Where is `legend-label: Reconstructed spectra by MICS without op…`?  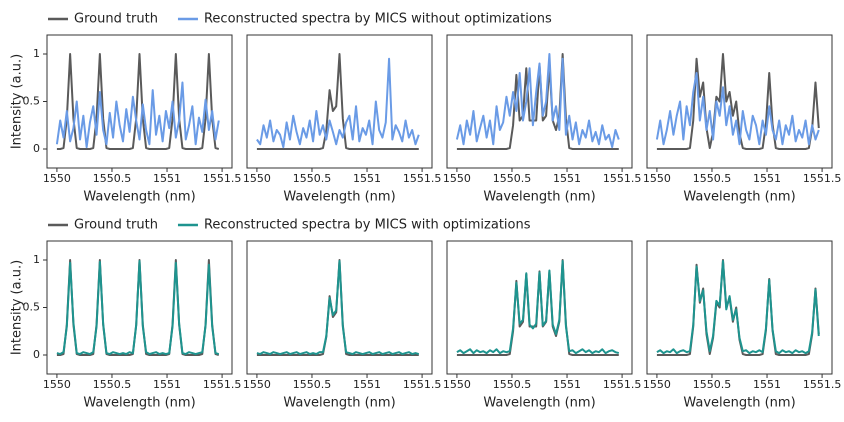 legend-label: Reconstructed spectra by MICS without op… is located at coordinates (378, 19).